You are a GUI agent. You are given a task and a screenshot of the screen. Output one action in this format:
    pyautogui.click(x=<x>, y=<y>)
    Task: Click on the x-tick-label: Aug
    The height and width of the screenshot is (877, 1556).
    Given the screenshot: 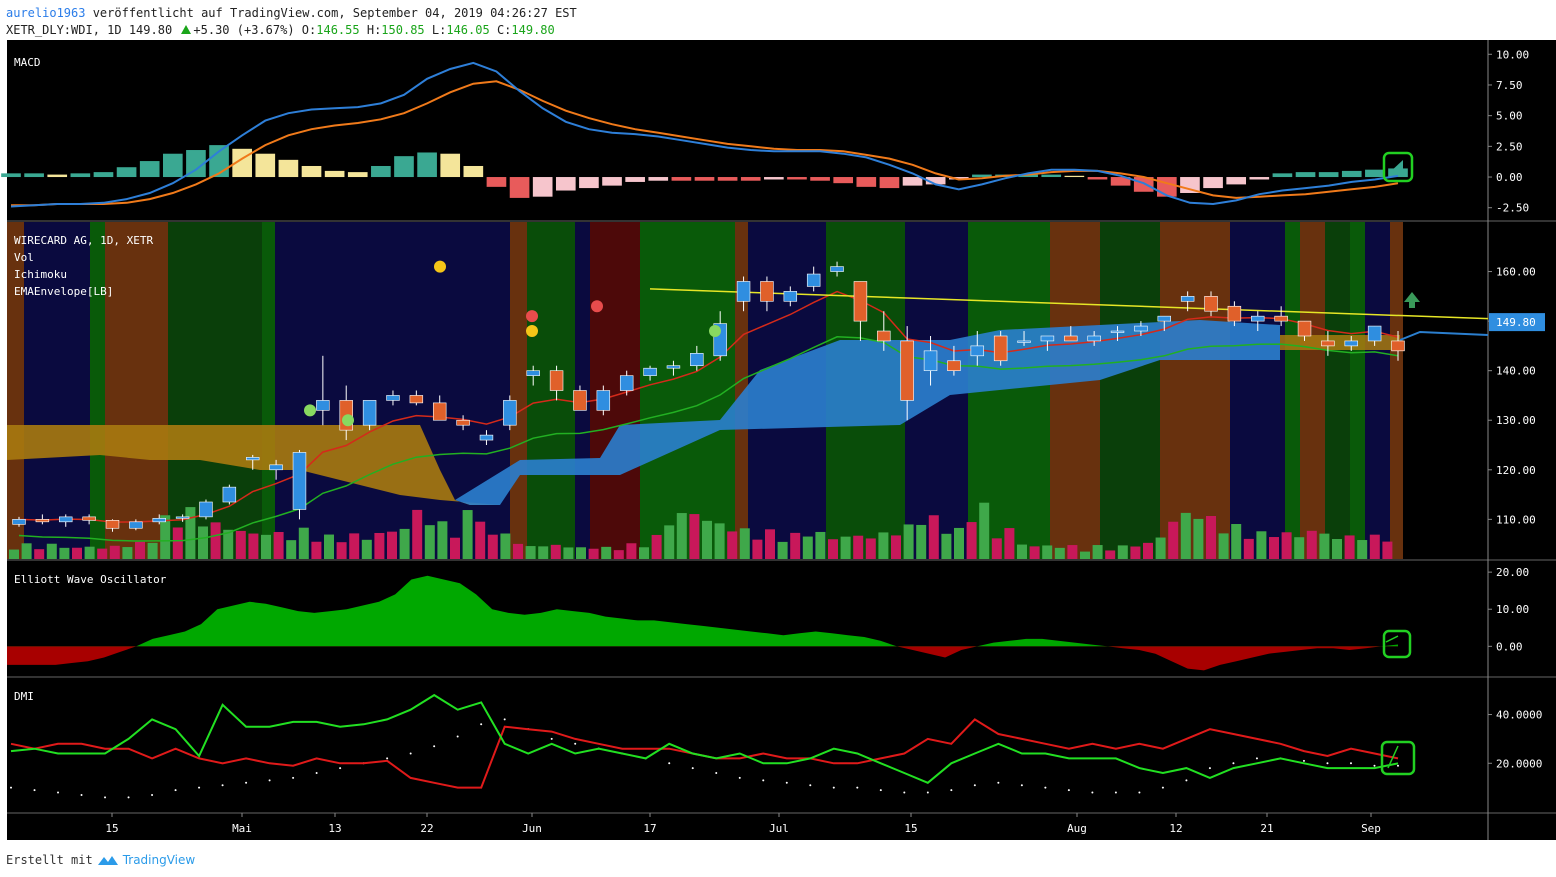 What is the action you would take?
    pyautogui.click(x=1077, y=828)
    